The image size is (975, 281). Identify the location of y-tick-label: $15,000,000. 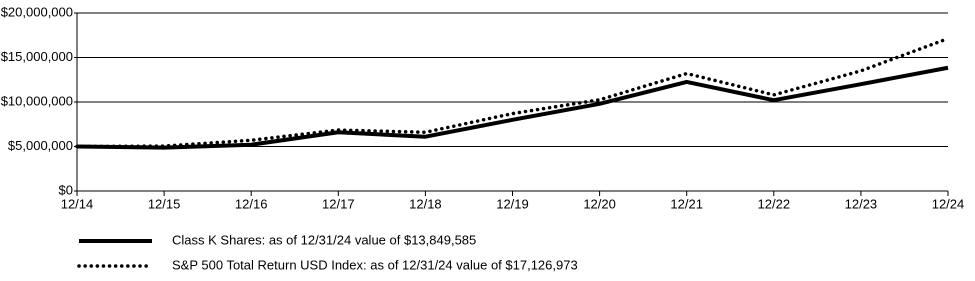
(37, 56).